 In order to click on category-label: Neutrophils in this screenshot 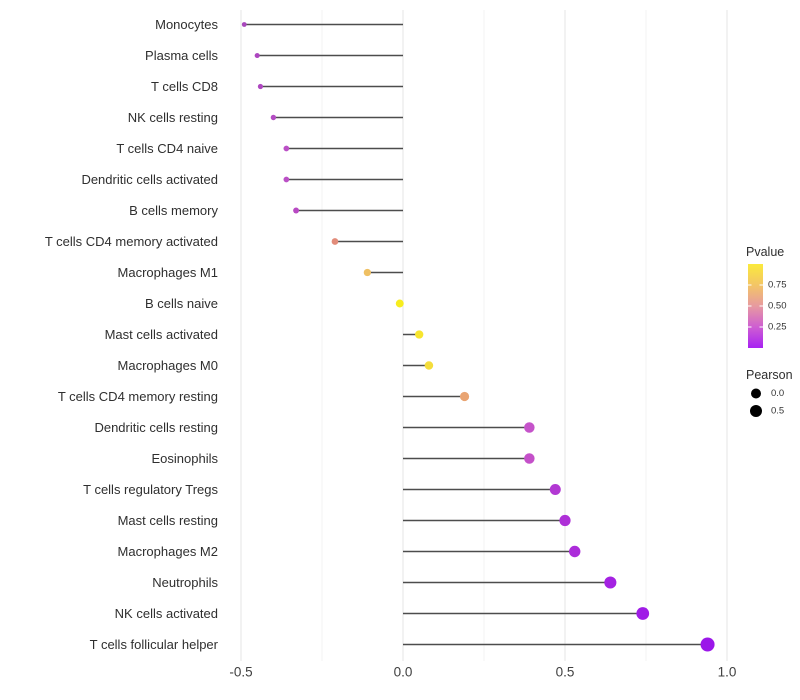, I will do `click(185, 582)`.